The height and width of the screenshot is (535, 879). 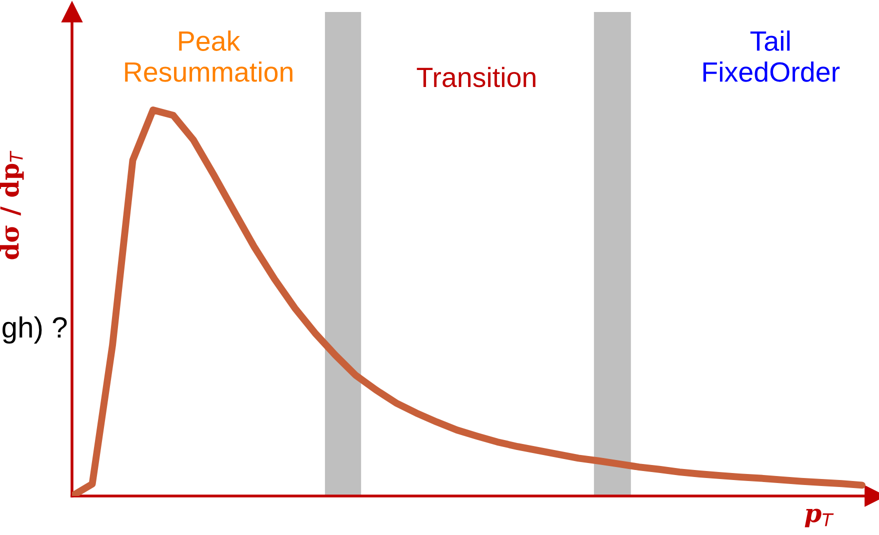 I want to click on y-axis-title: dσ / dp$_{T}$, so click(x=12, y=205).